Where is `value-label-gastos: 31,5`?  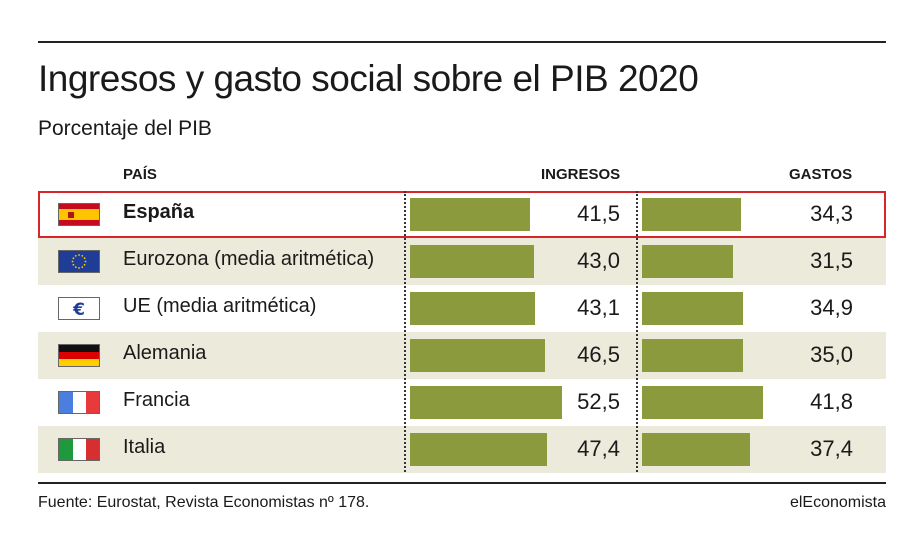 value-label-gastos: 31,5 is located at coordinates (831, 260).